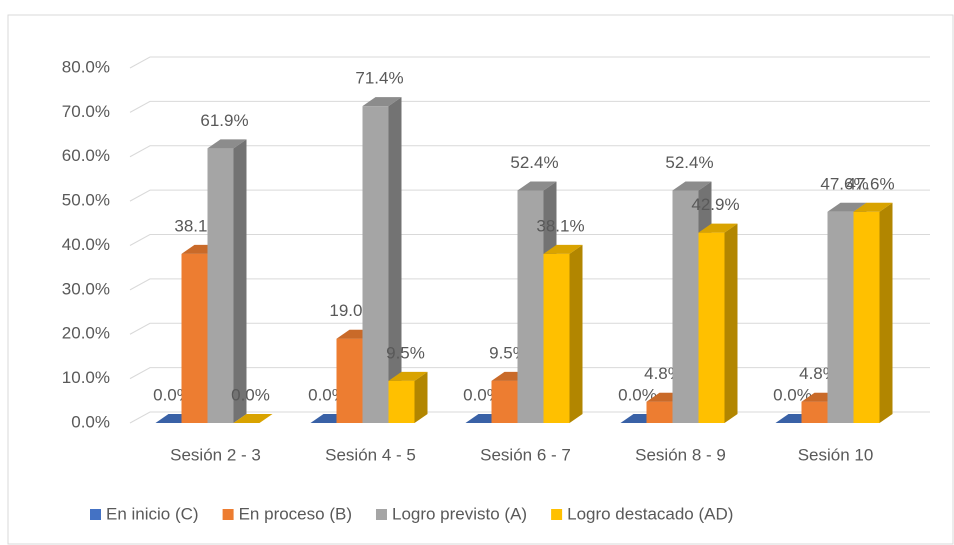 The image size is (954, 545). What do you see at coordinates (715, 204) in the screenshot?
I see `data-label: 42.9%` at bounding box center [715, 204].